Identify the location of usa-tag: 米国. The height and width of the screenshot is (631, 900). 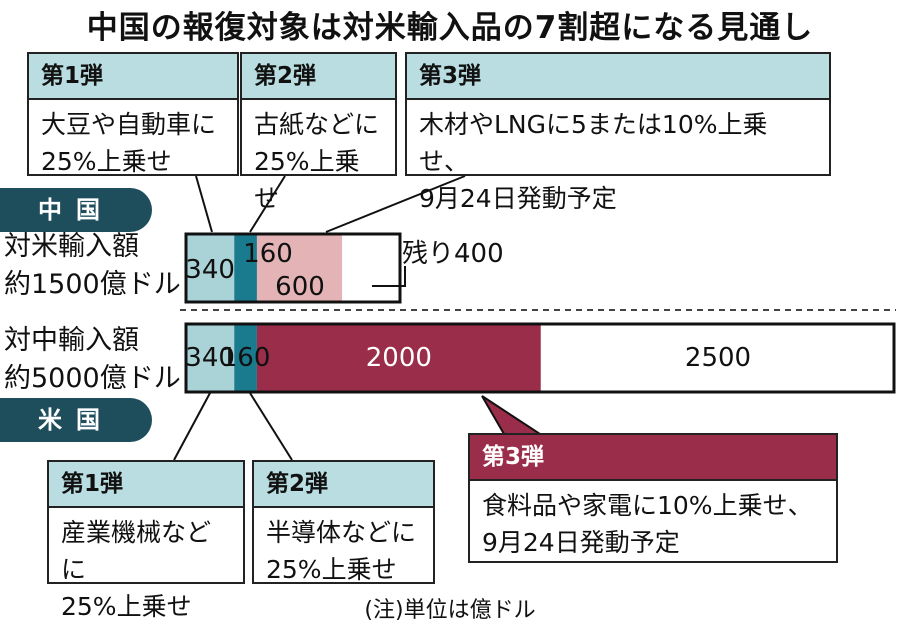
(76, 420).